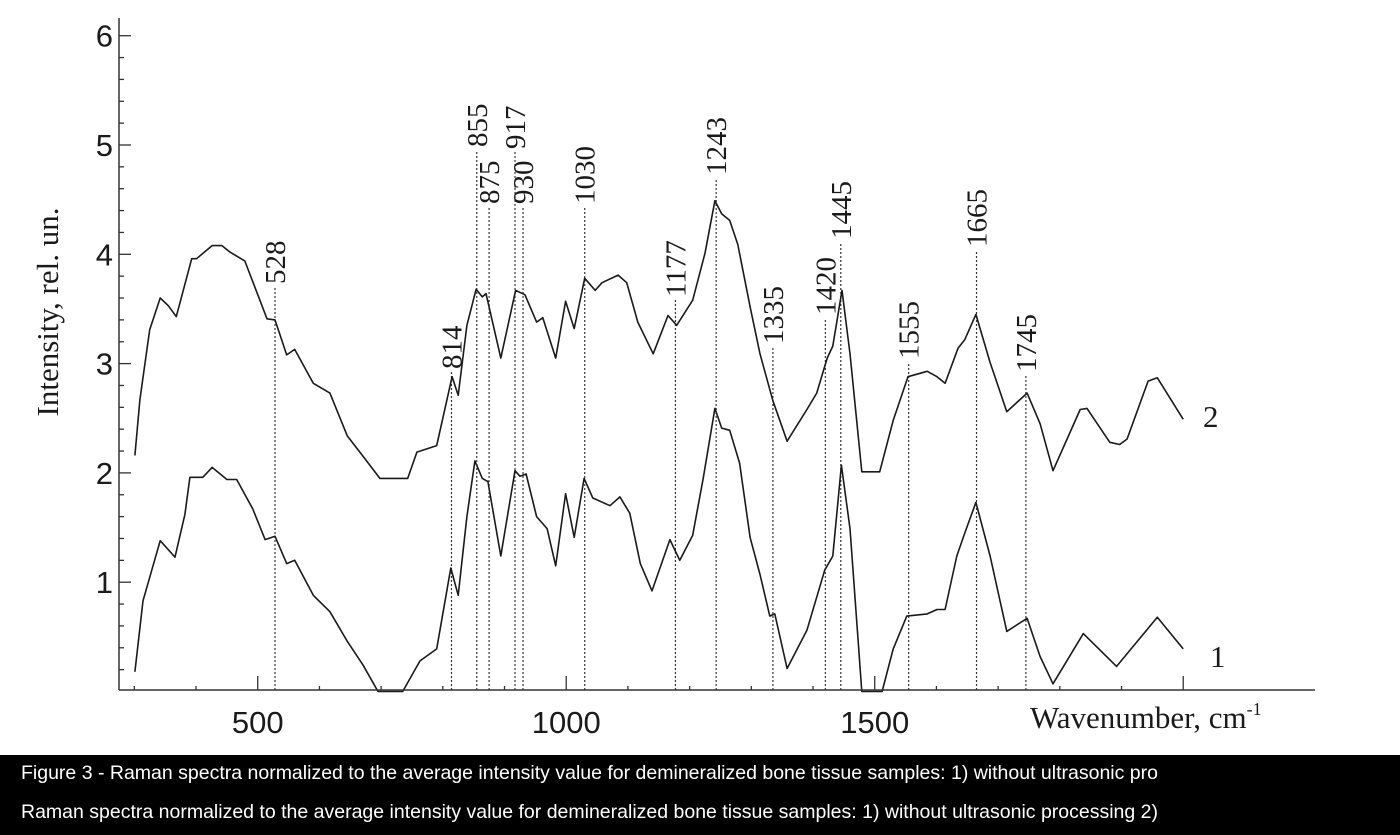 The image size is (1400, 835). Describe the element at coordinates (104, 145) in the screenshot. I see `y-tick-label: 5` at that location.